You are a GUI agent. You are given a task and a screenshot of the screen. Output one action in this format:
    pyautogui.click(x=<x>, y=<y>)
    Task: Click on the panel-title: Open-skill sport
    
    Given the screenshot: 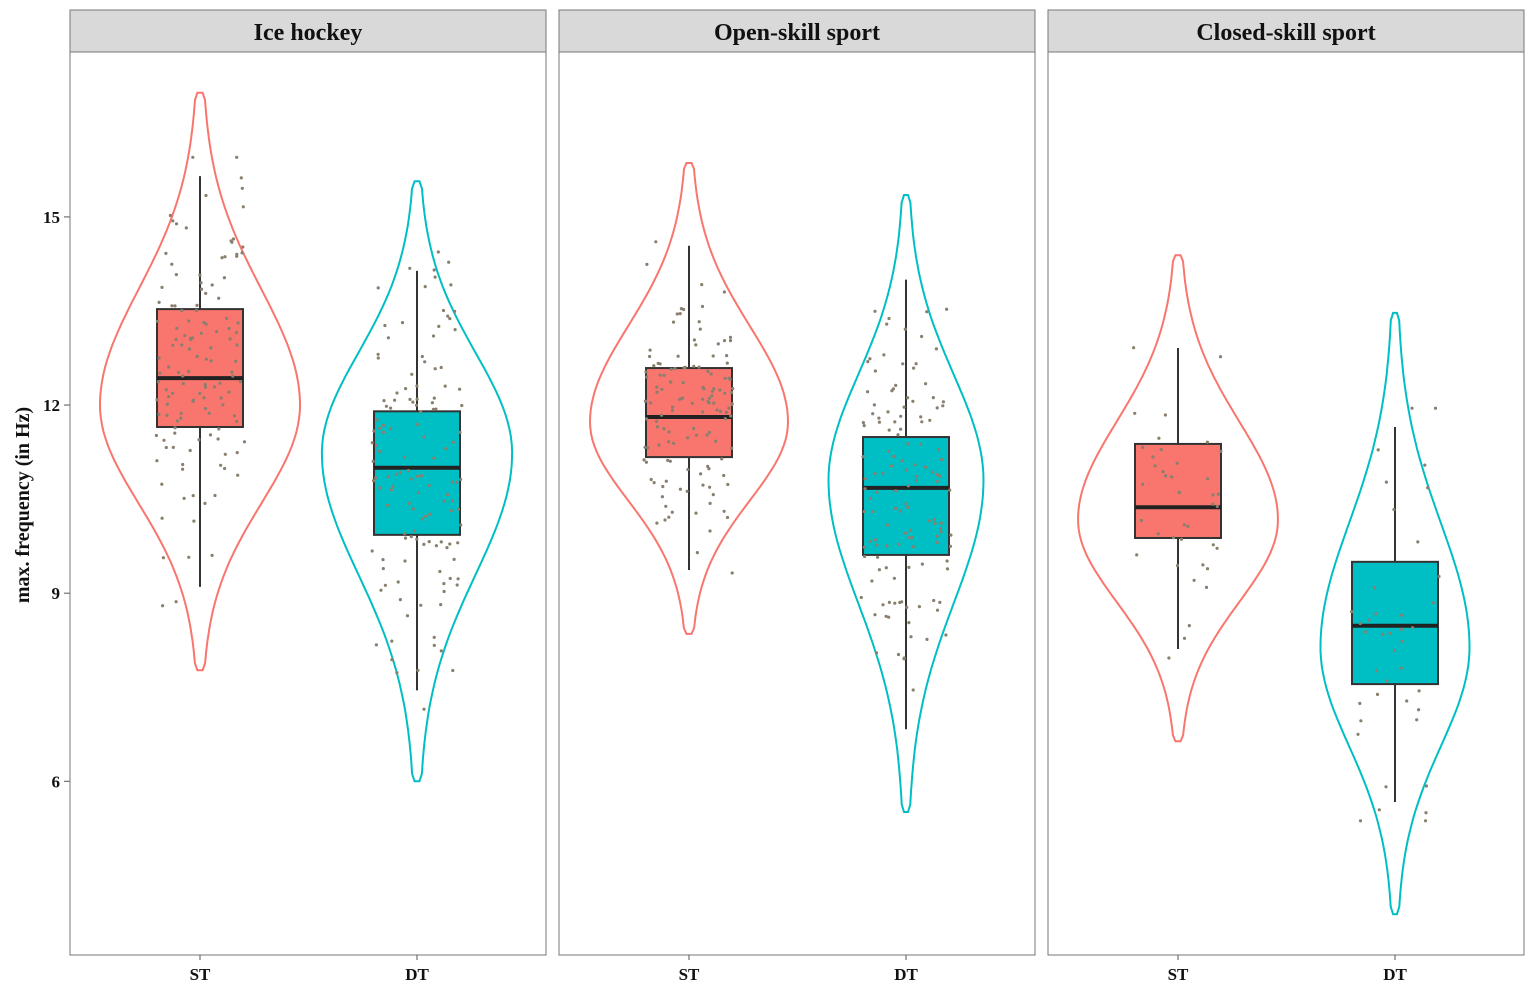 What is the action you would take?
    pyautogui.click(x=797, y=33)
    